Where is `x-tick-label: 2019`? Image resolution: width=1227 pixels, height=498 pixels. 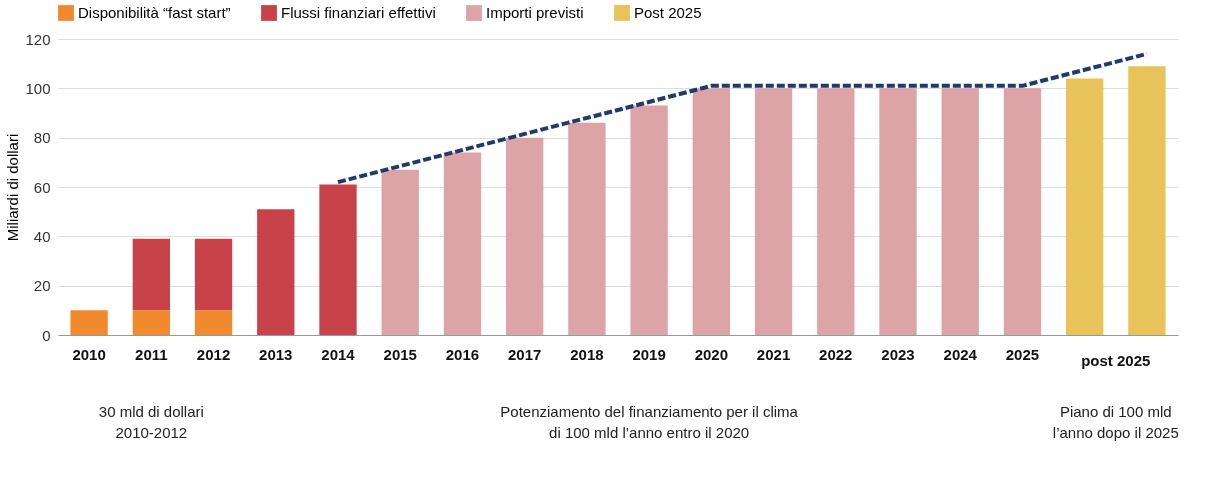 x-tick-label: 2019 is located at coordinates (649, 354).